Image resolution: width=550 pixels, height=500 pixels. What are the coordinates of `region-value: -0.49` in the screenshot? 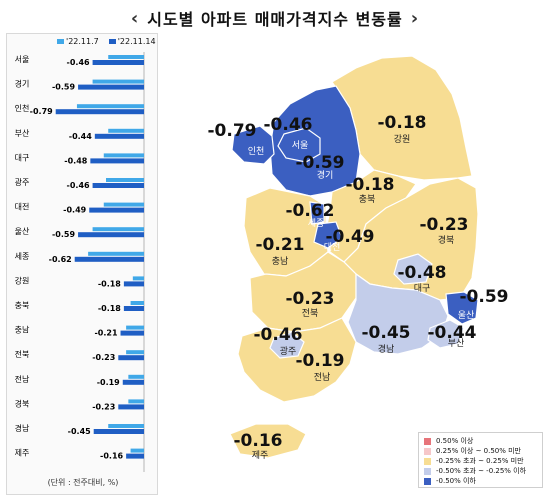 It's located at (350, 237).